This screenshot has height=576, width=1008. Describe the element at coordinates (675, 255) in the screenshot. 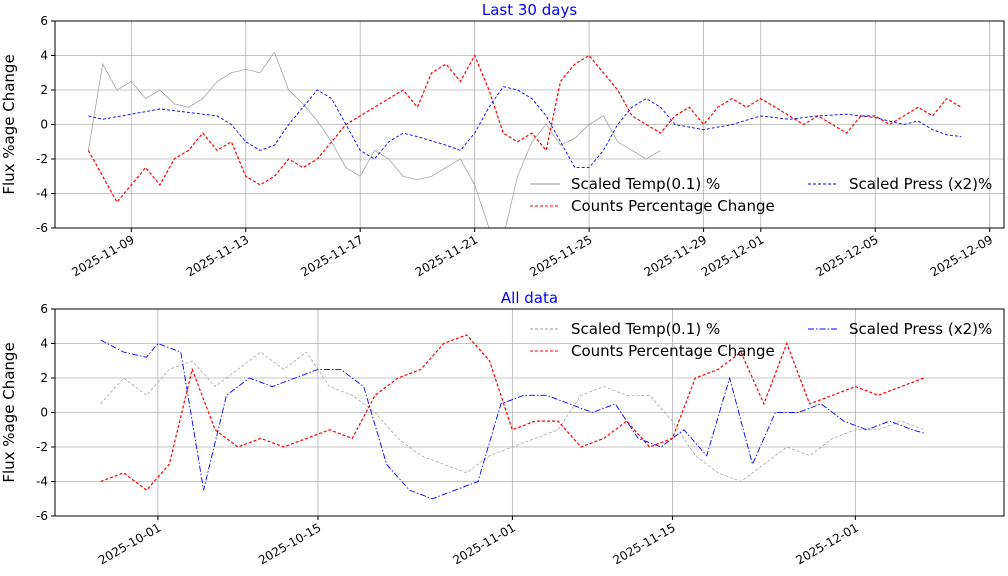

I see `x-tick-label: 2025-11-29` at that location.